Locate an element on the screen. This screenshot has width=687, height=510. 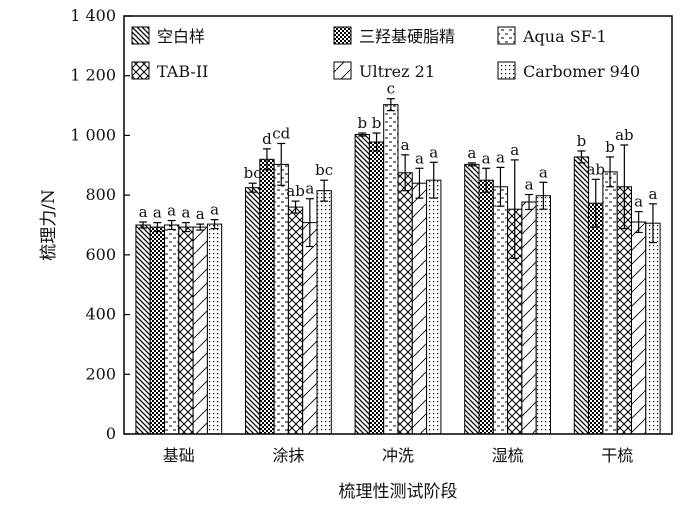
legend-label: Ultrez 21 is located at coordinates (397, 71).